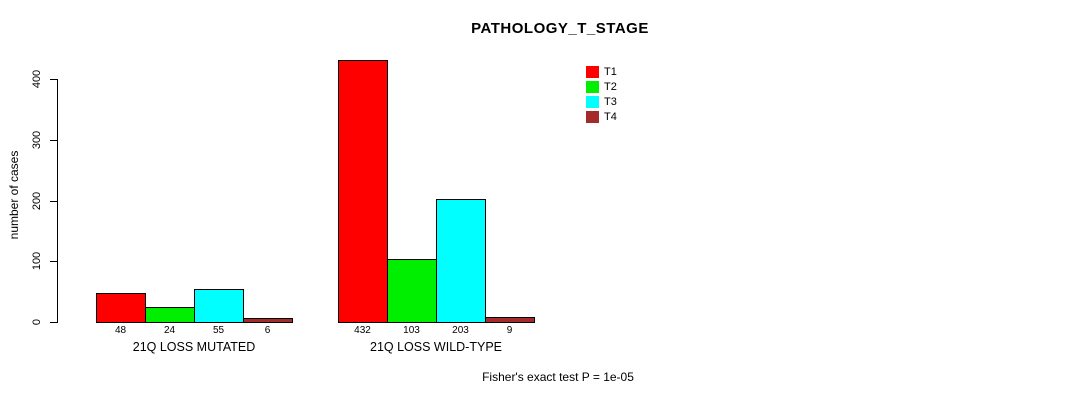  Describe the element at coordinates (194, 347) in the screenshot. I see `group-label: 21Q LOSS MUTATED` at that location.